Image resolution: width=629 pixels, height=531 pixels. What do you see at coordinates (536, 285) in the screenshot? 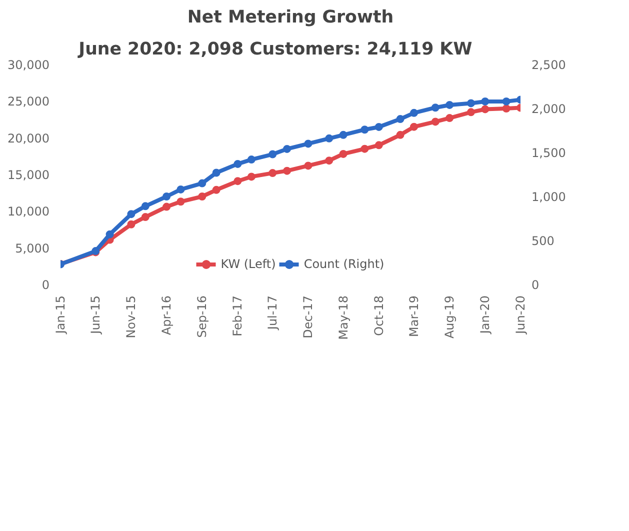
I see `y2-tick-label: 0` at bounding box center [536, 285].